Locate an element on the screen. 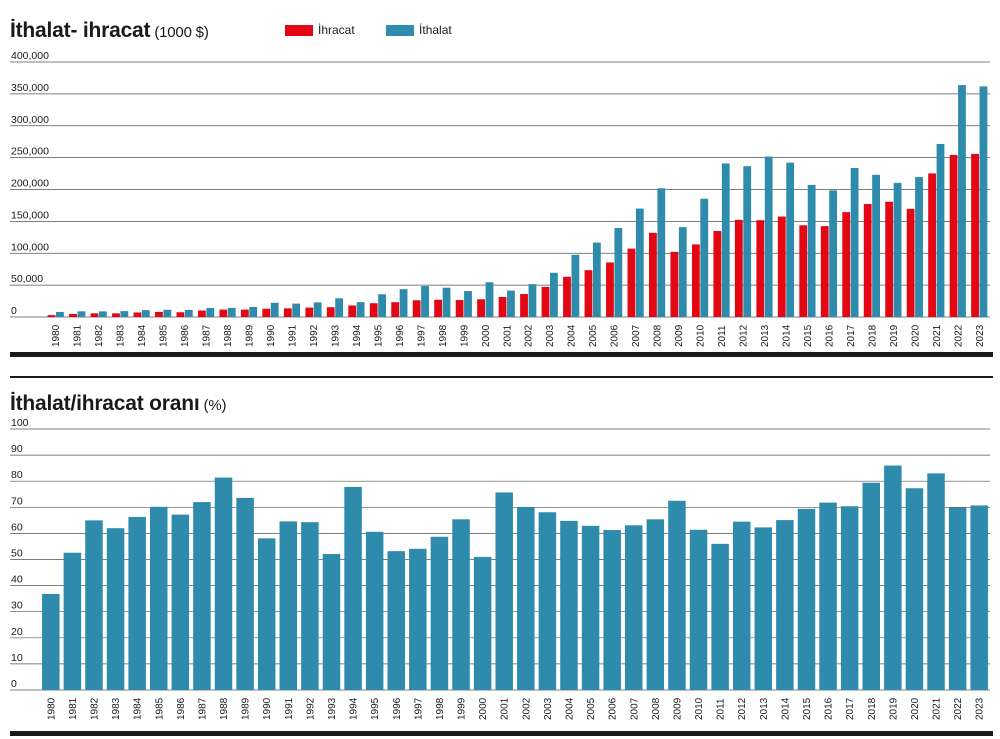  x-tick-label: 1990 is located at coordinates (267, 708).